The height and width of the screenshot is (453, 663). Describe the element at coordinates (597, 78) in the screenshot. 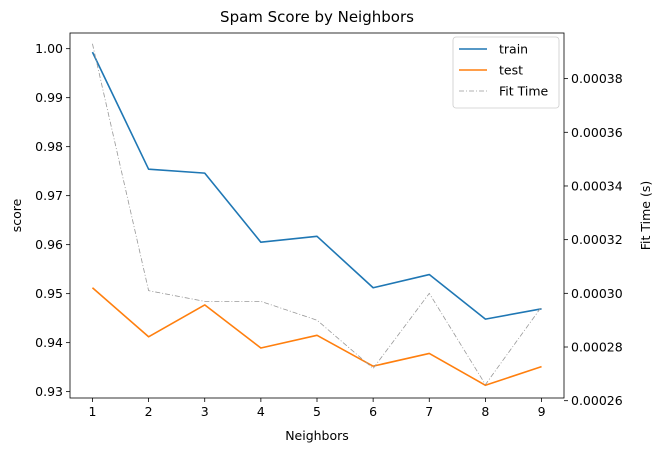

I see `y2-tick-label: 0.00038` at that location.